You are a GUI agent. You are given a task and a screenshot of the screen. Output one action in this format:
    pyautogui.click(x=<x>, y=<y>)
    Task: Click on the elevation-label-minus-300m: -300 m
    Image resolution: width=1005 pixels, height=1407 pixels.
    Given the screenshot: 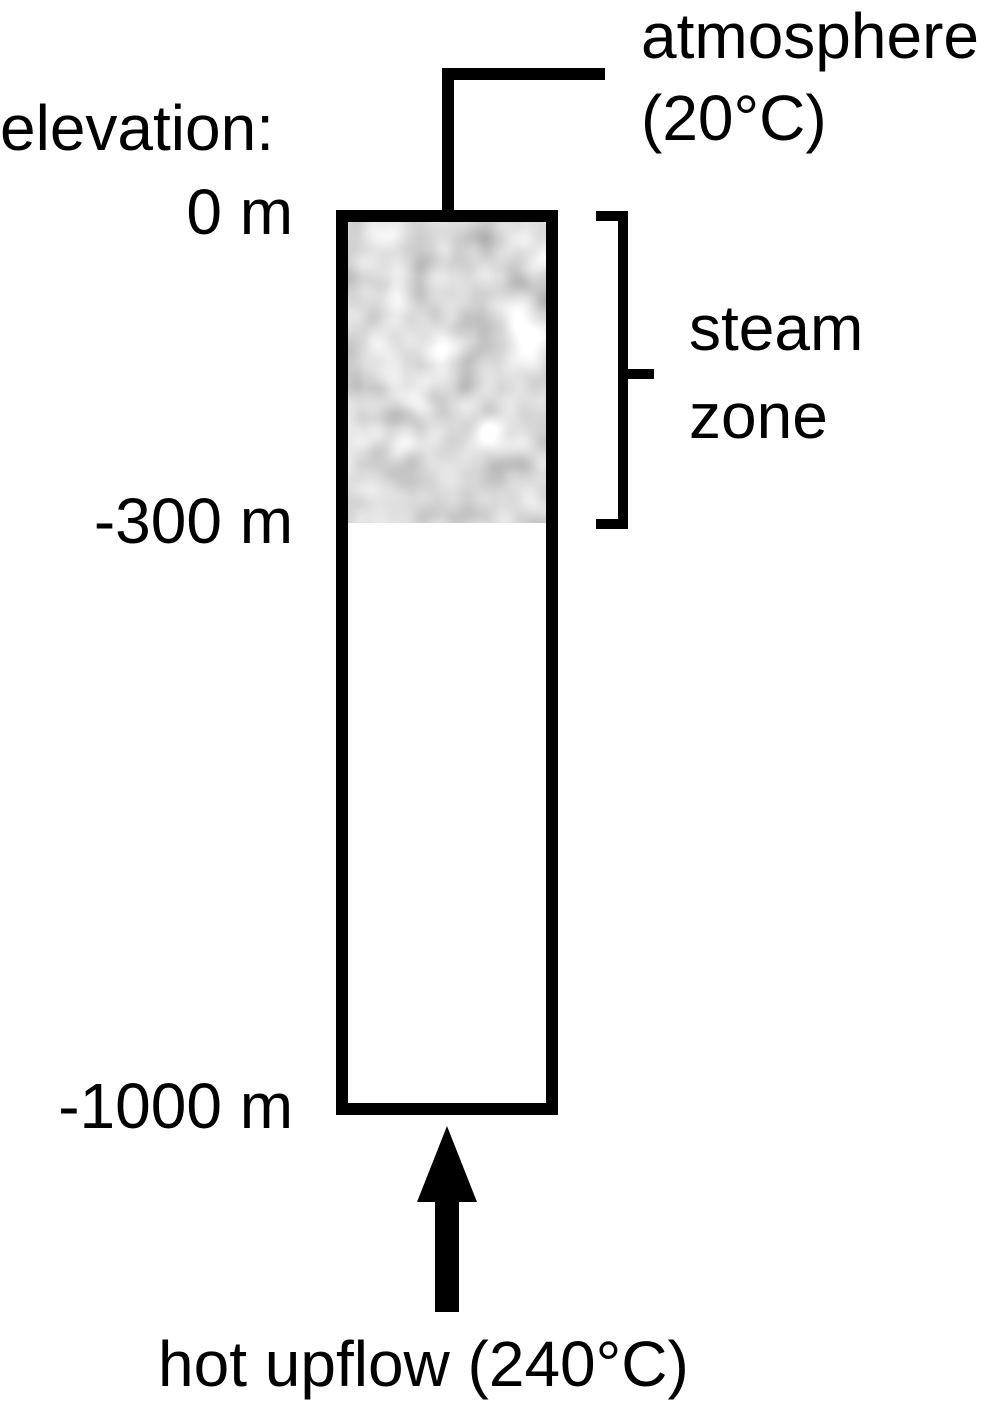 What is the action you would take?
    pyautogui.click(x=193, y=521)
    